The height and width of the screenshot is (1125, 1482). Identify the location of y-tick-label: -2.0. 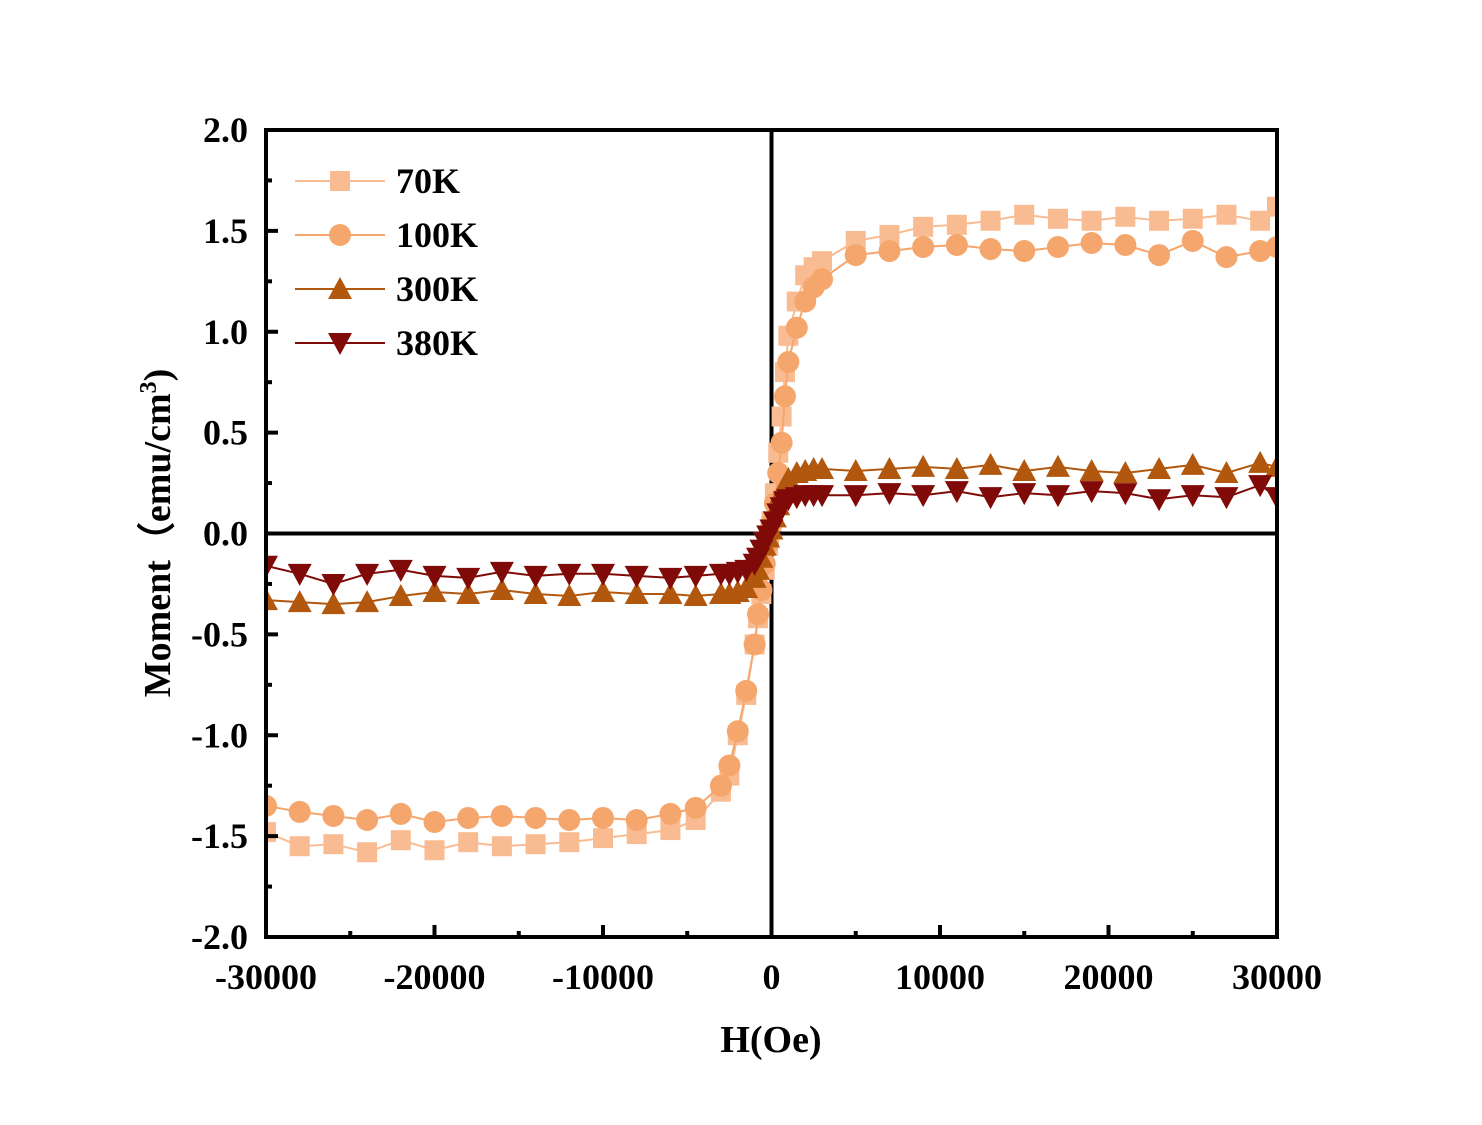
(219, 937).